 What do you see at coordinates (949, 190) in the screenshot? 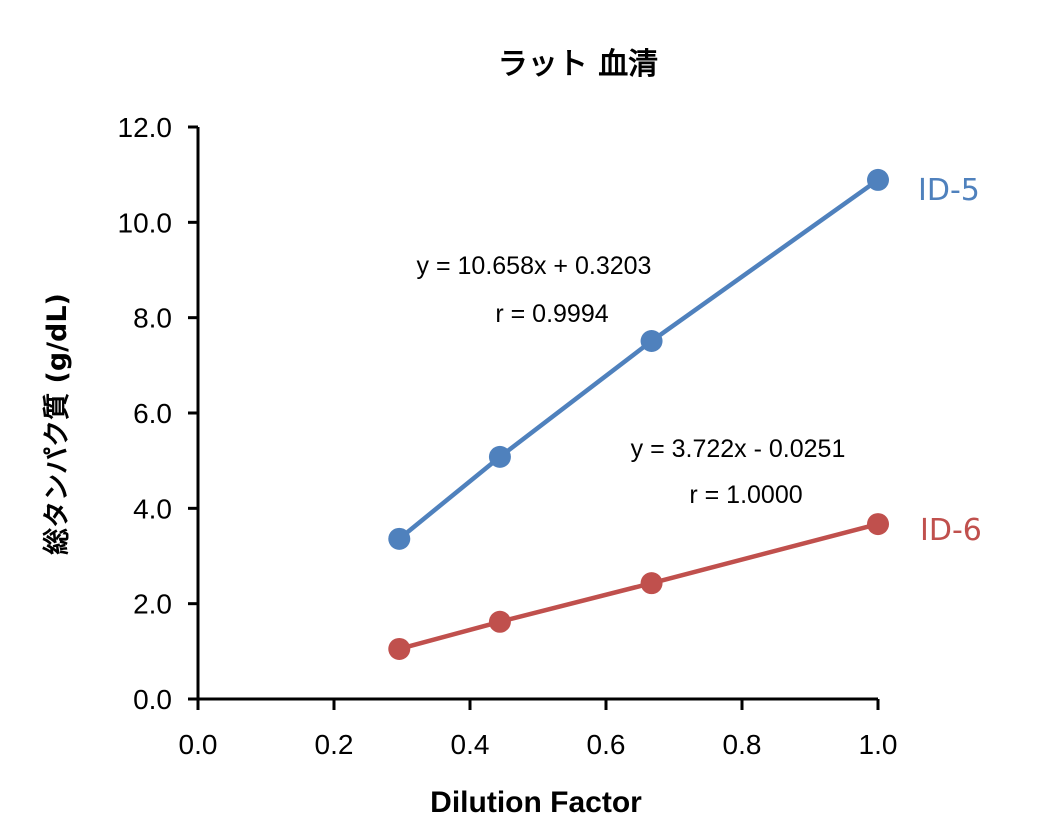
I see `series-label-id5: ID-5` at bounding box center [949, 190].